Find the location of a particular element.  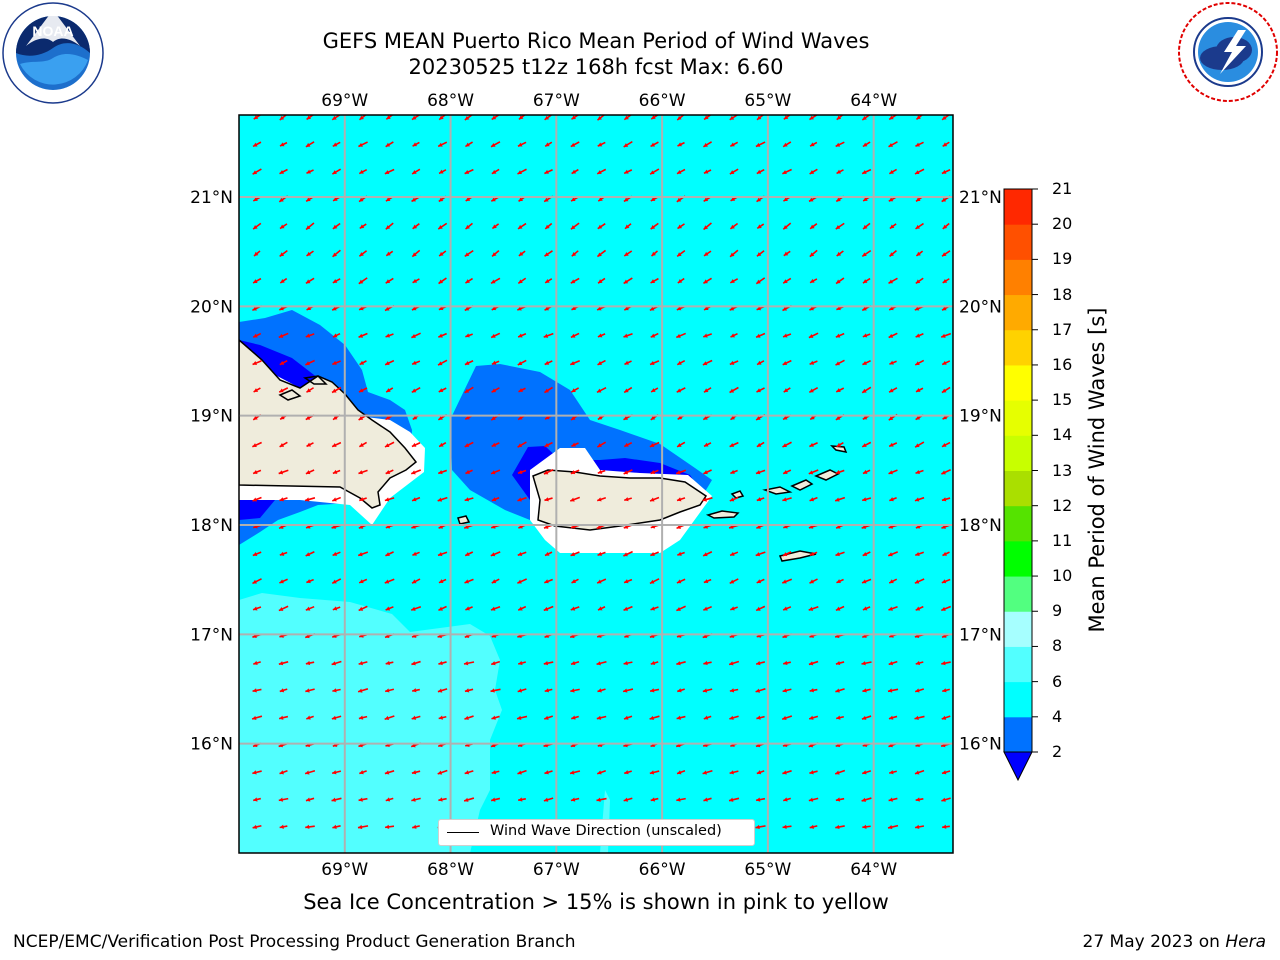

lon-tick-label-bottom: 64°W is located at coordinates (873, 870).